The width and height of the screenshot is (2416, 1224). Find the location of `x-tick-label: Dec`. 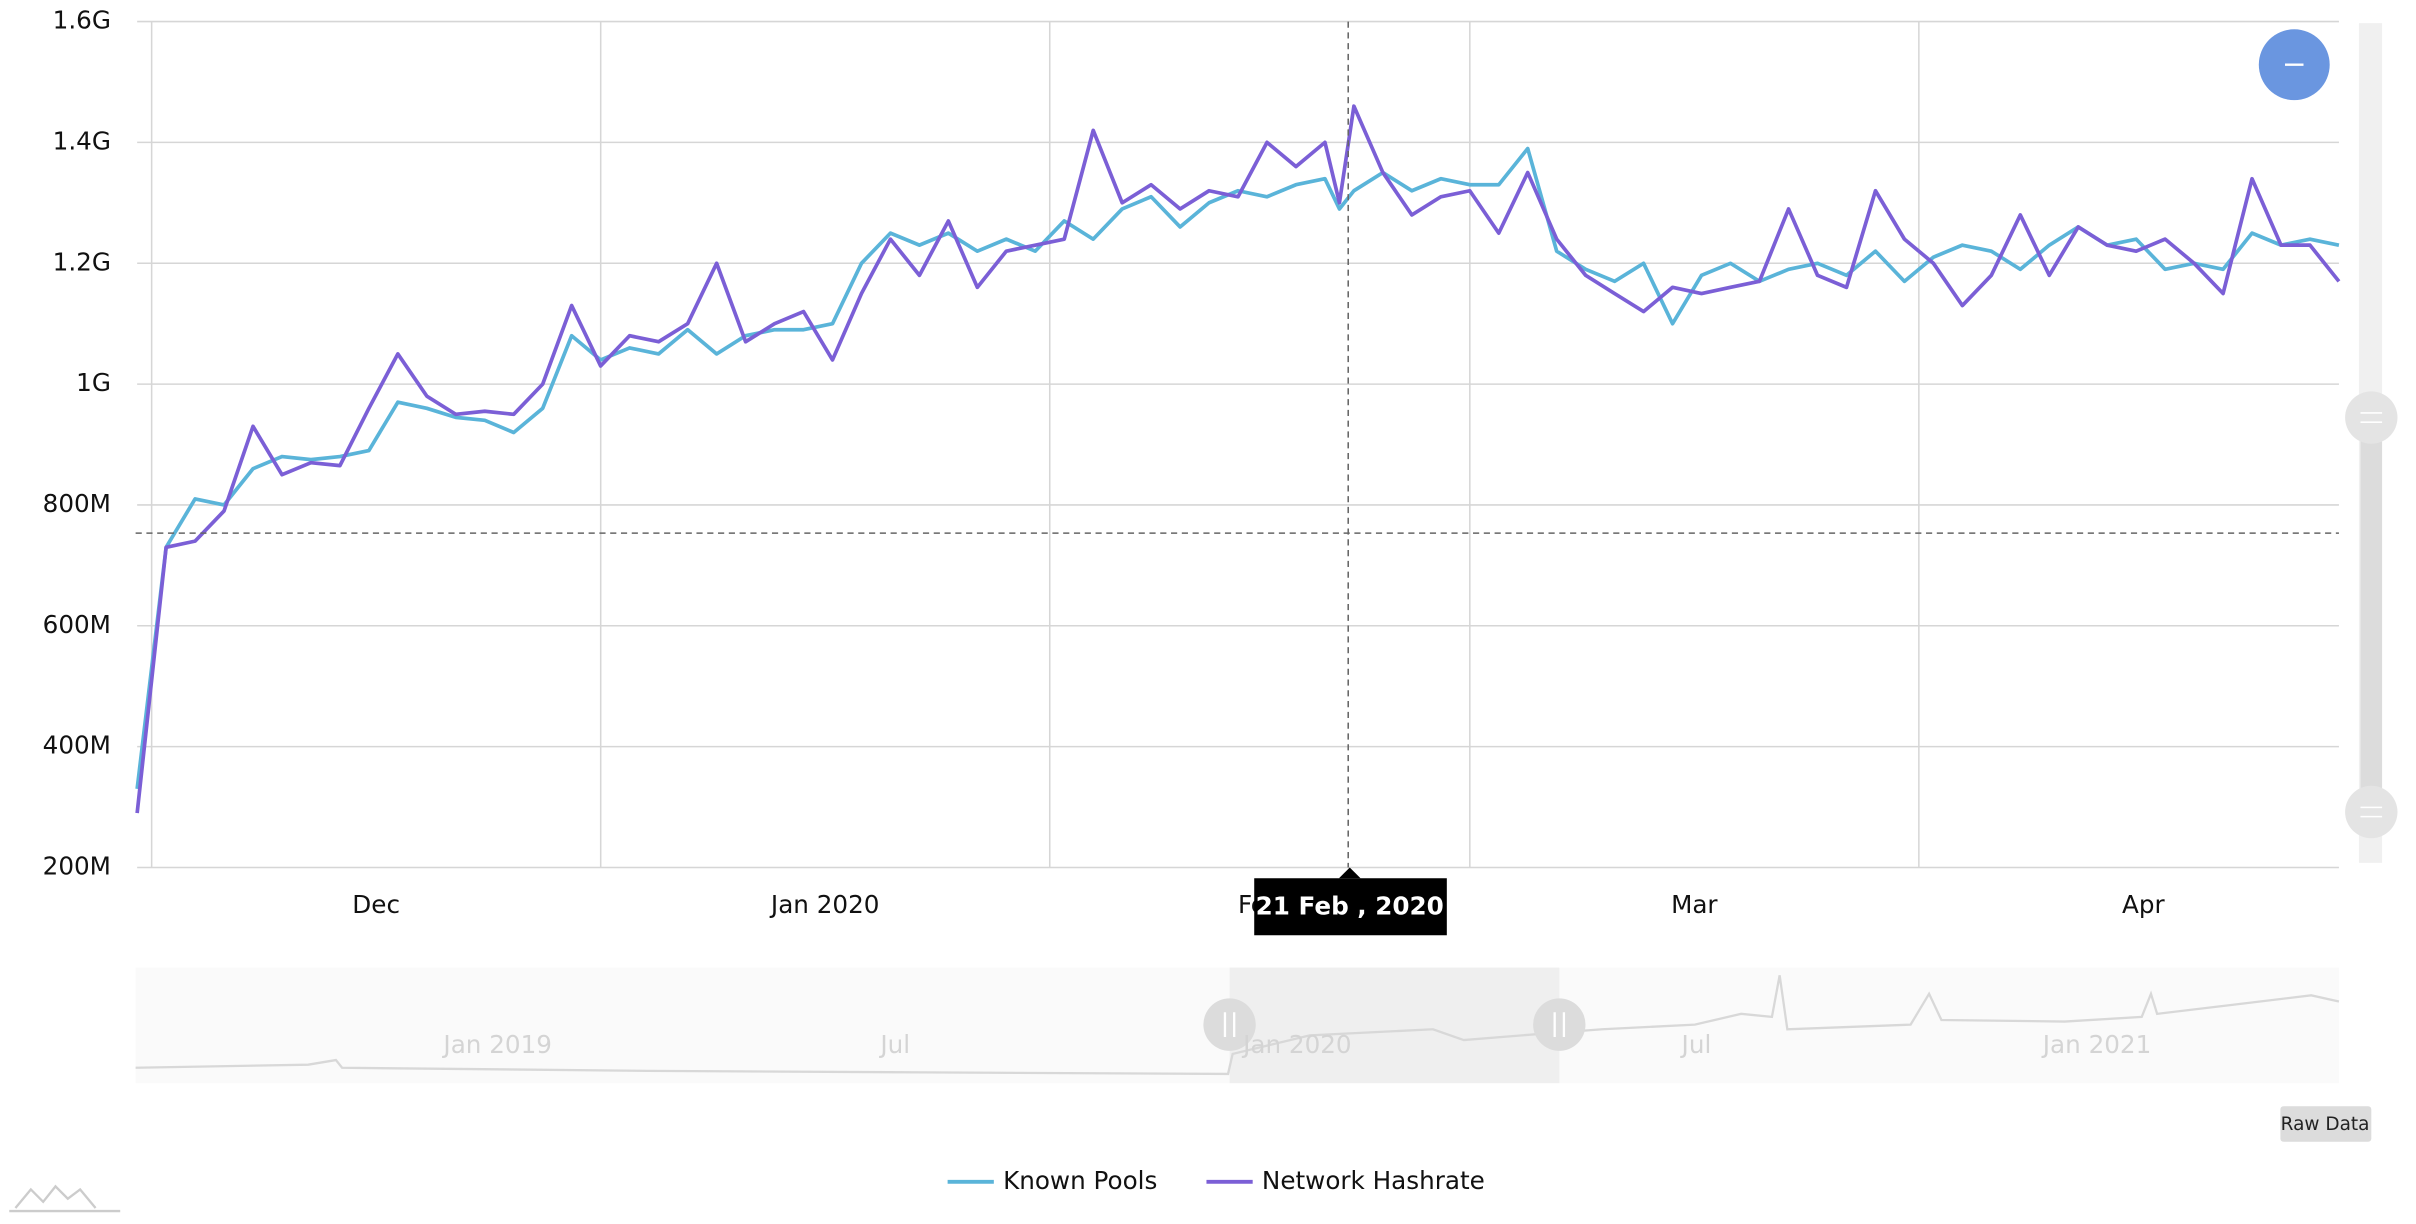

x-tick-label: Dec is located at coordinates (376, 904).